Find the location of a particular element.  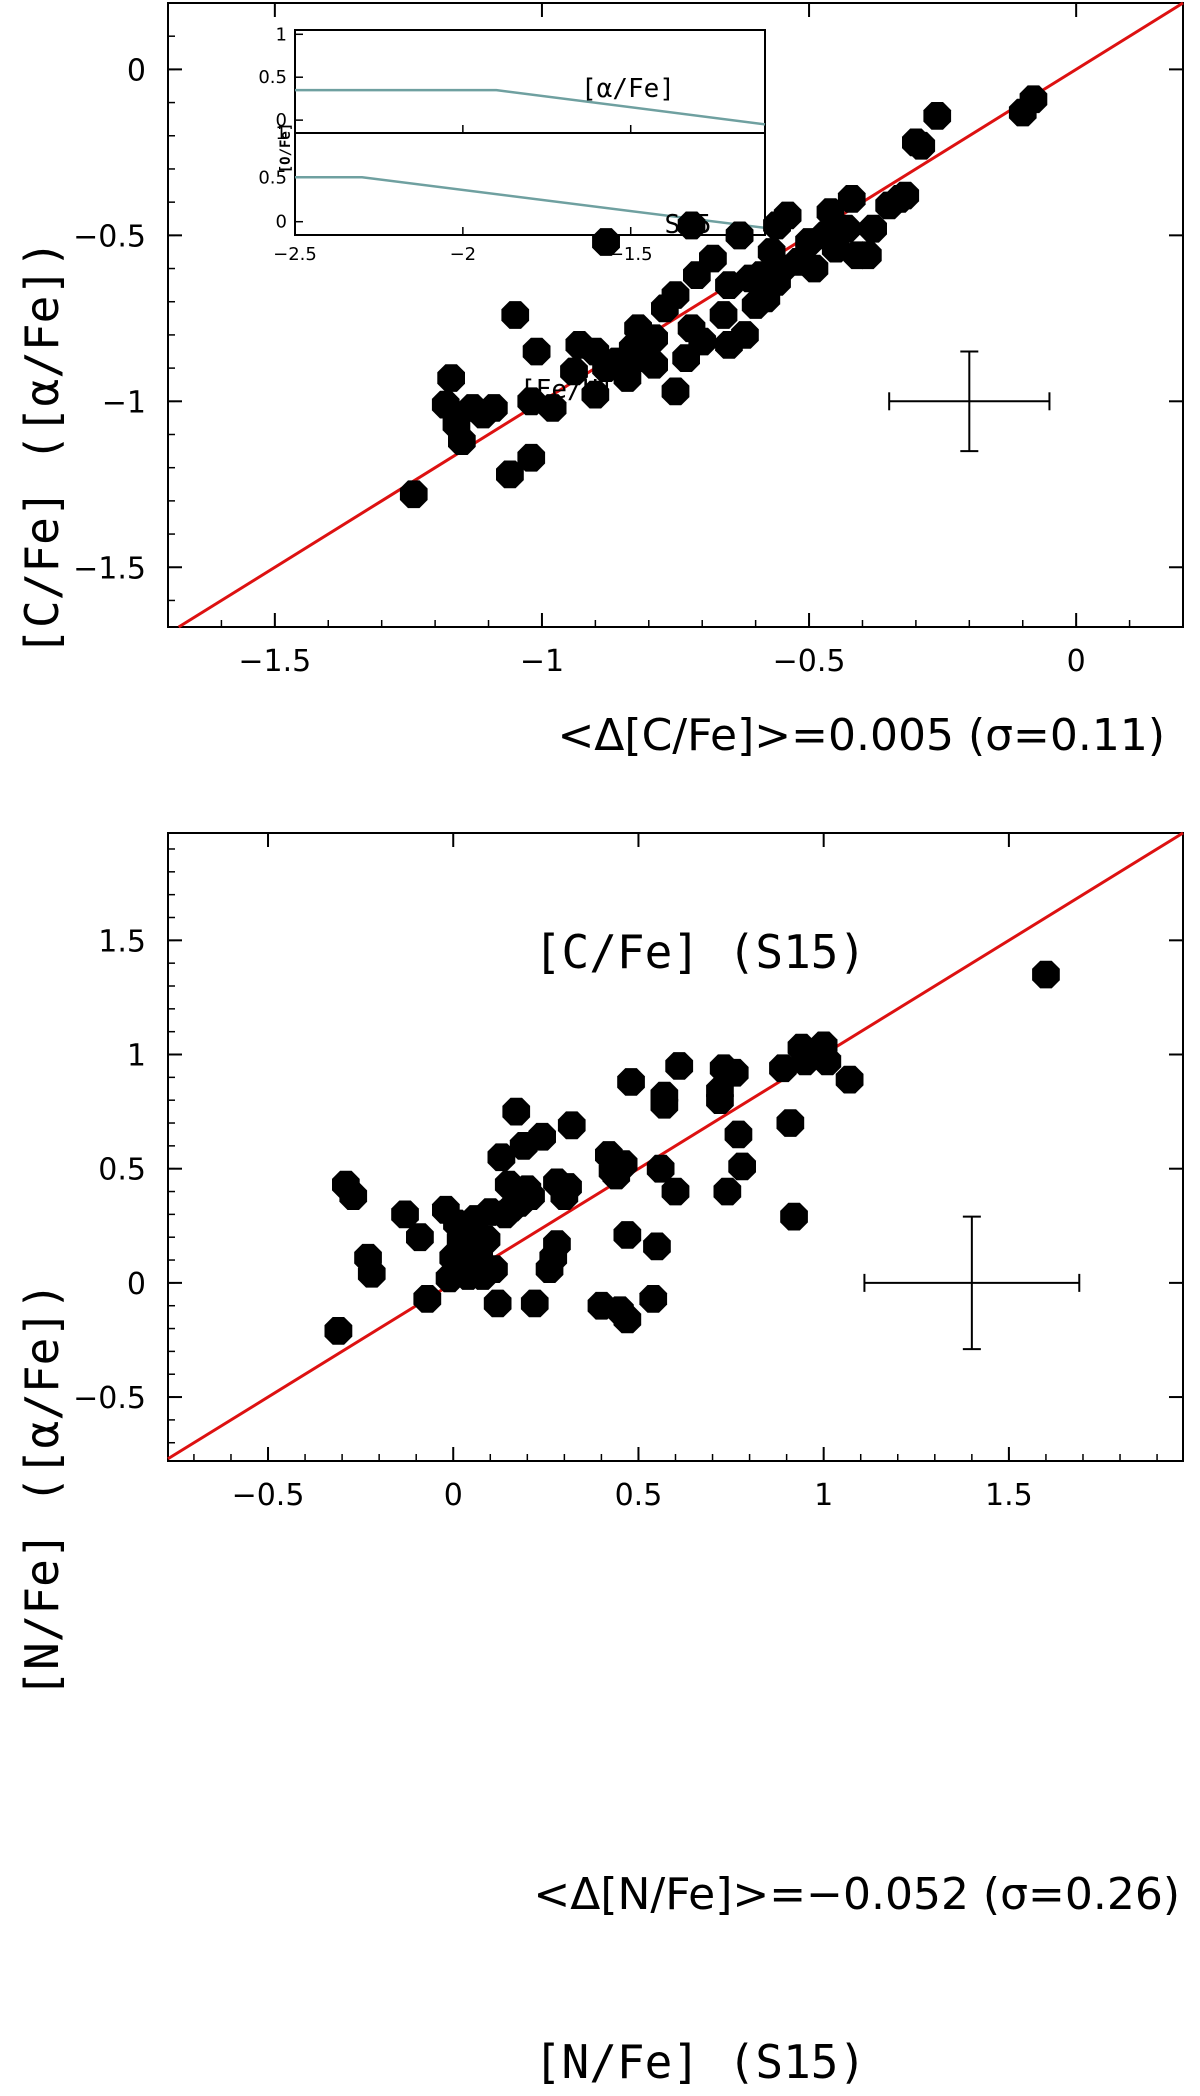

carbon-x-tick-label: 0 is located at coordinates (1076, 661).